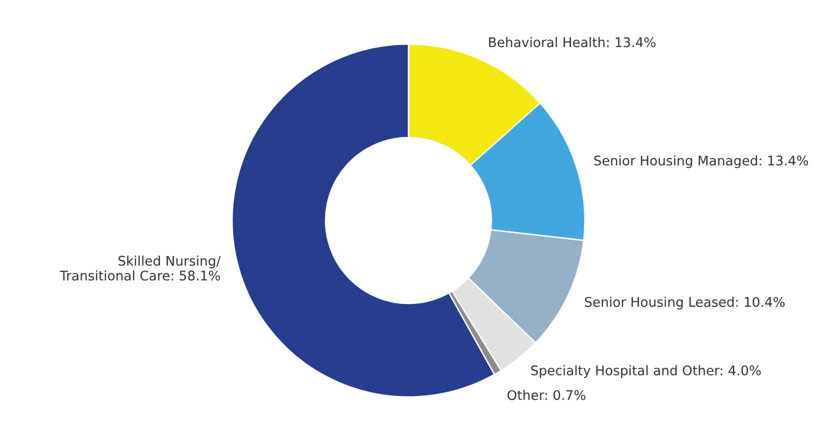  What do you see at coordinates (140, 268) in the screenshot?
I see `slice-label: Skilled Nursing/ Transitional Care: 58.1%` at bounding box center [140, 268].